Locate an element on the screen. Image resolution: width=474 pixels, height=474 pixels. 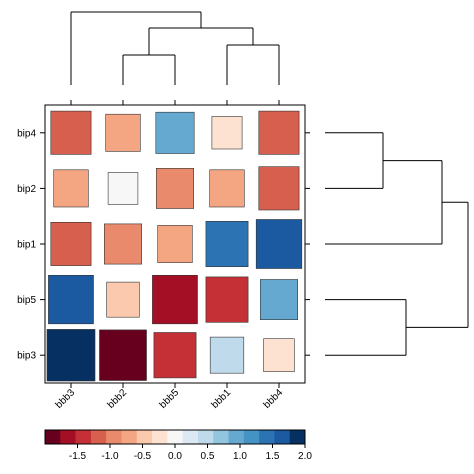
color-scale-tick-label: -0.5 is located at coordinates (143, 456).